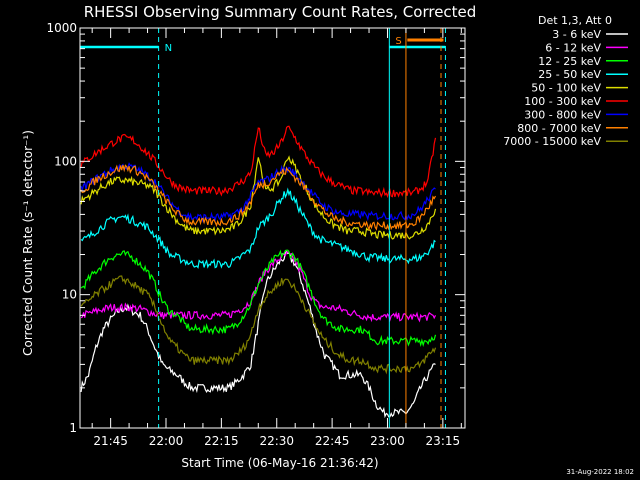  What do you see at coordinates (575, 20) in the screenshot?
I see `legend-title: Det 1,3, Att 0` at bounding box center [575, 20].